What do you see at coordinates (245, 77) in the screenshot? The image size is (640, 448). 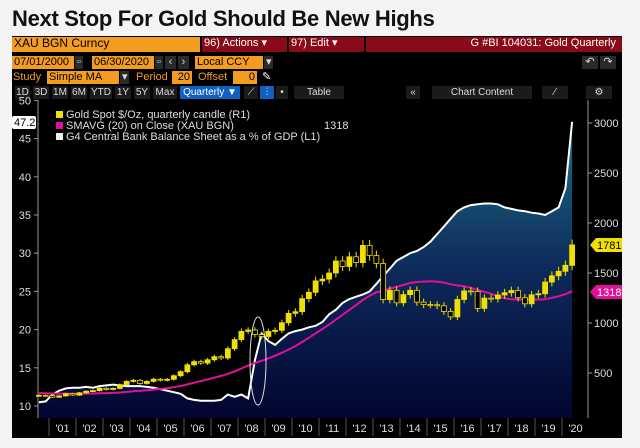 I see `offset-input: 0` at bounding box center [245, 77].